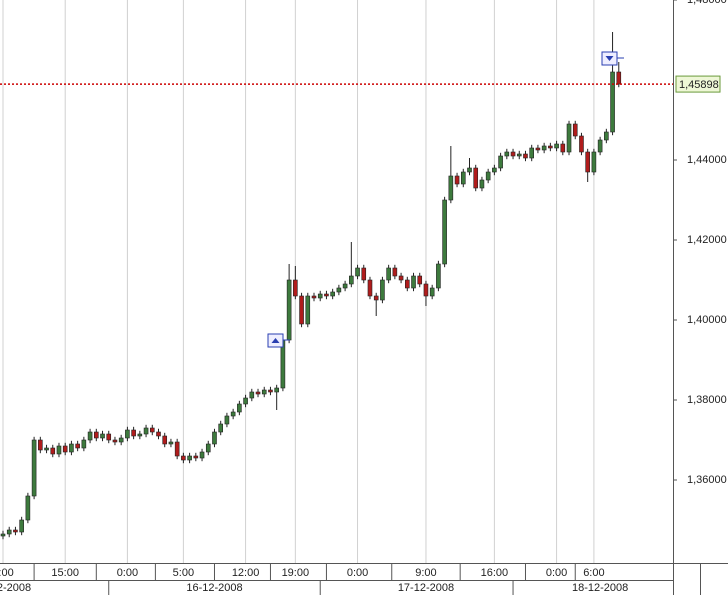  What do you see at coordinates (593, 573) in the screenshot?
I see `x-tick-label: 6:00` at bounding box center [593, 573].